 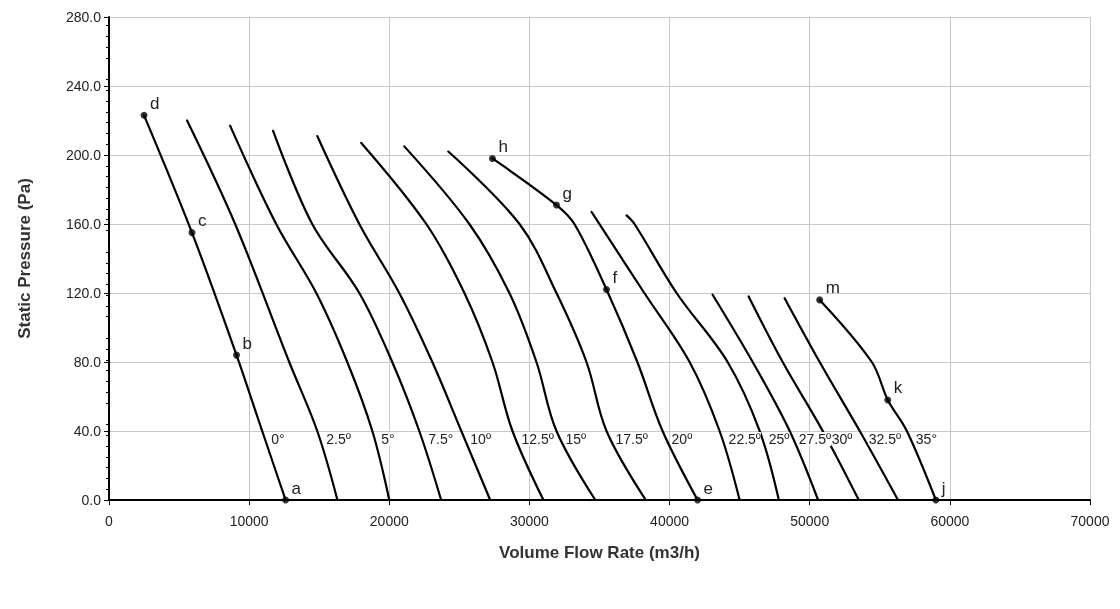 I want to click on y-tick-label: 0.0, so click(x=91, y=500).